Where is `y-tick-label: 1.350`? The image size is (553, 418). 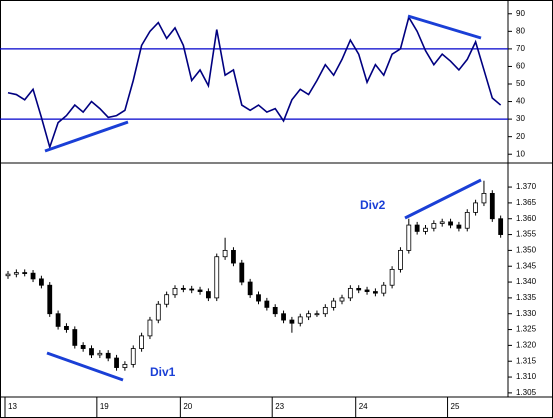
y-tick-label: 1.350 is located at coordinates (526, 250).